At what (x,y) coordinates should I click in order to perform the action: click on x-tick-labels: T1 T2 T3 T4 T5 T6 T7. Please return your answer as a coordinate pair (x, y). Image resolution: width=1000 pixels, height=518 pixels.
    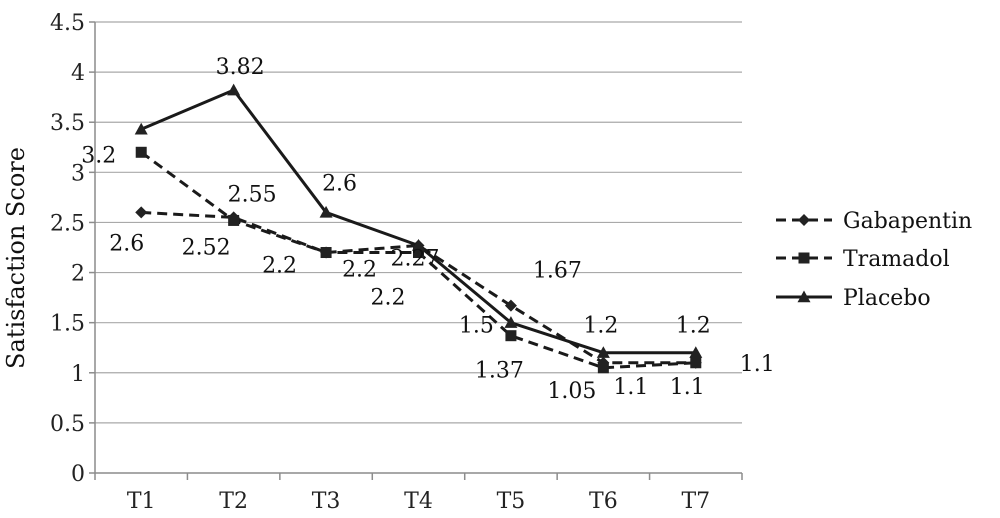
    Looking at the image, I should click on (418, 501).